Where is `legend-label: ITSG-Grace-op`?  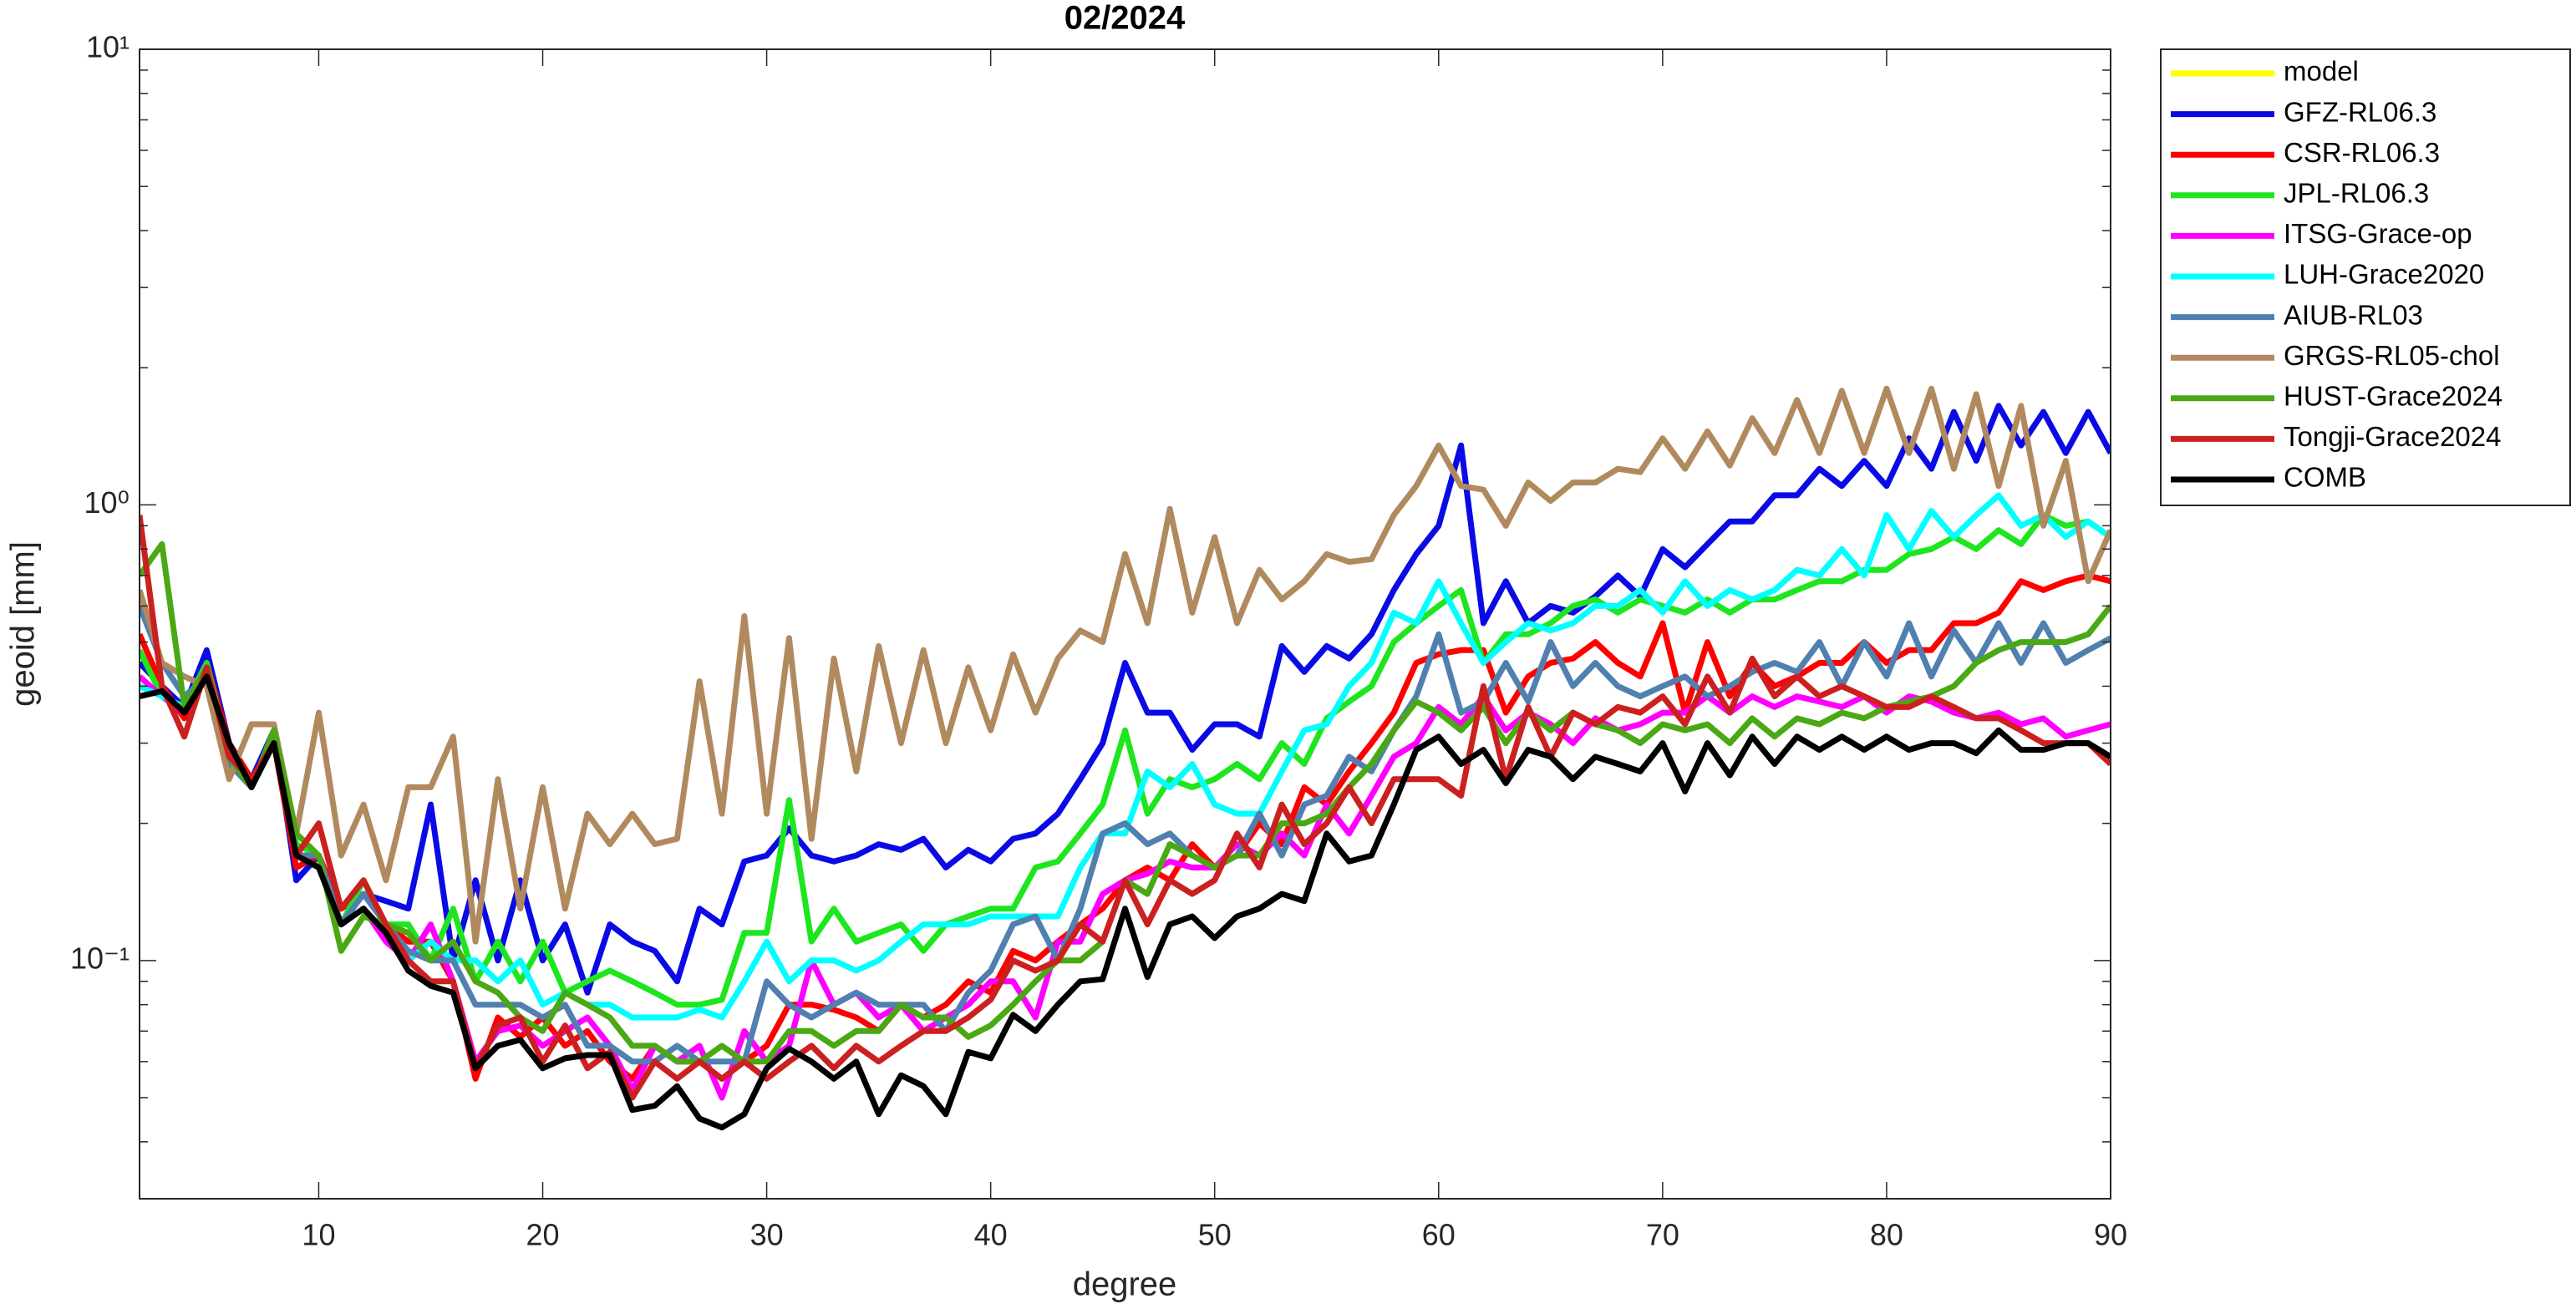
legend-label: ITSG-Grace-op is located at coordinates (2378, 233).